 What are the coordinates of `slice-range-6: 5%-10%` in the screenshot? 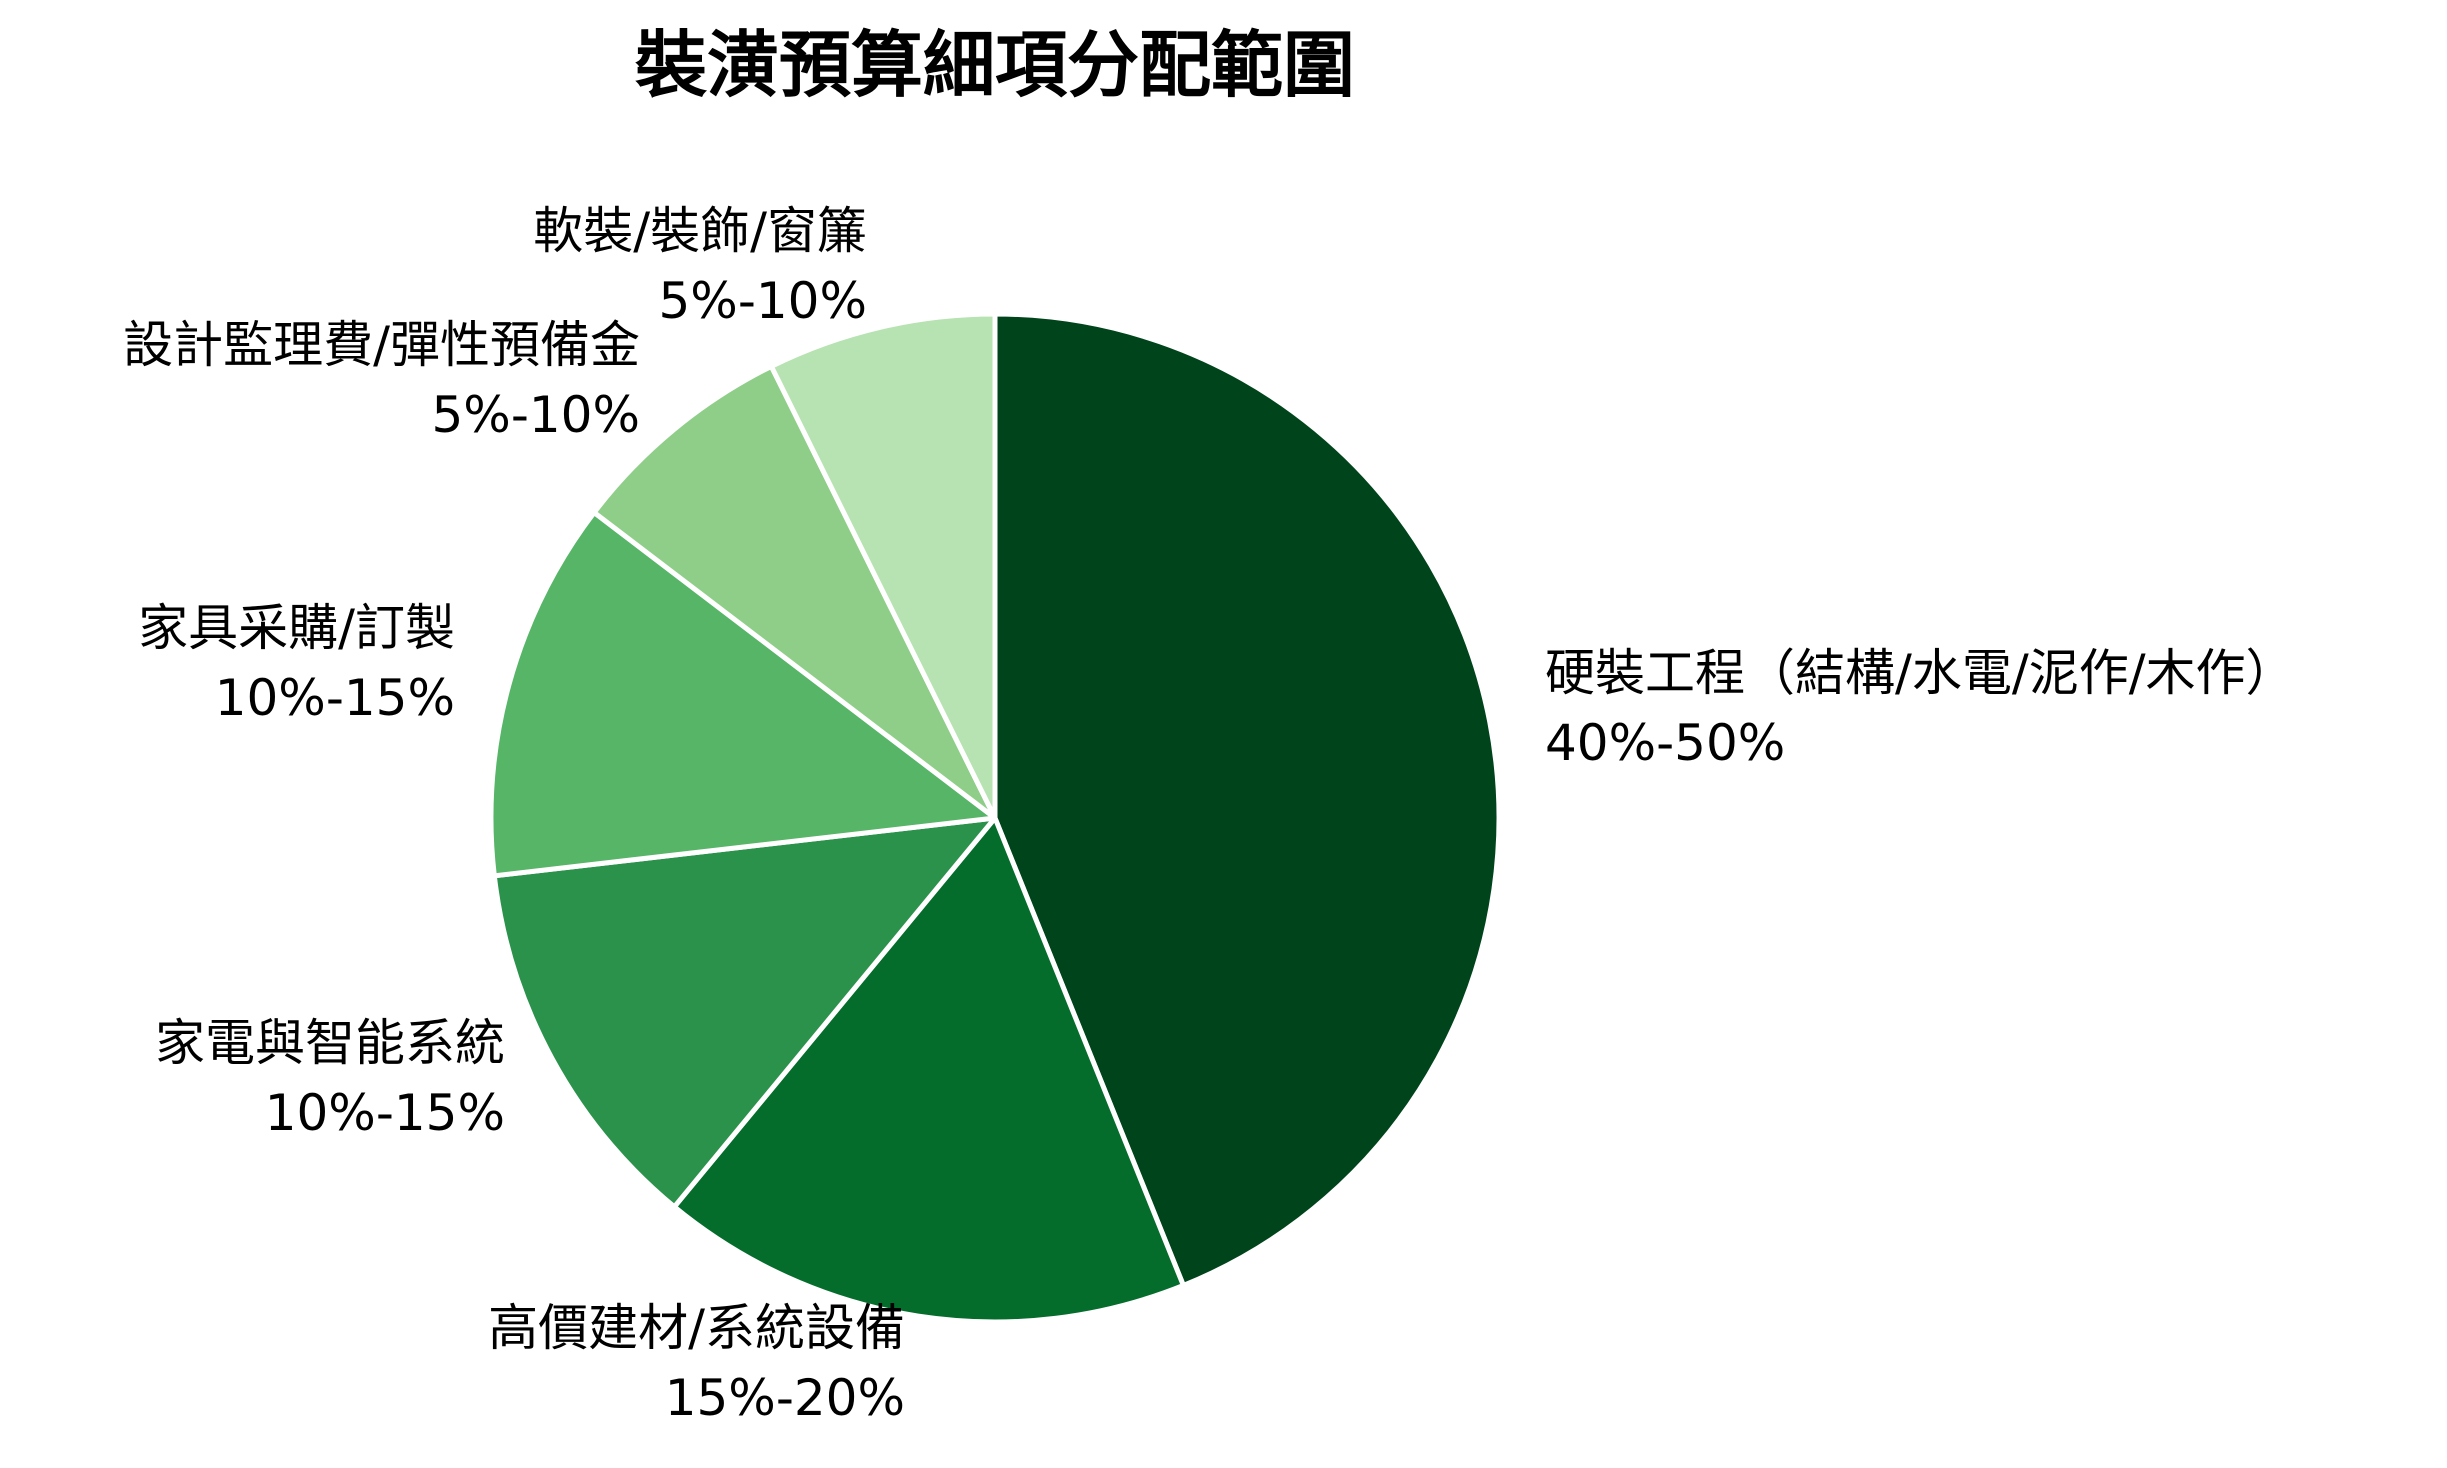 It's located at (763, 301).